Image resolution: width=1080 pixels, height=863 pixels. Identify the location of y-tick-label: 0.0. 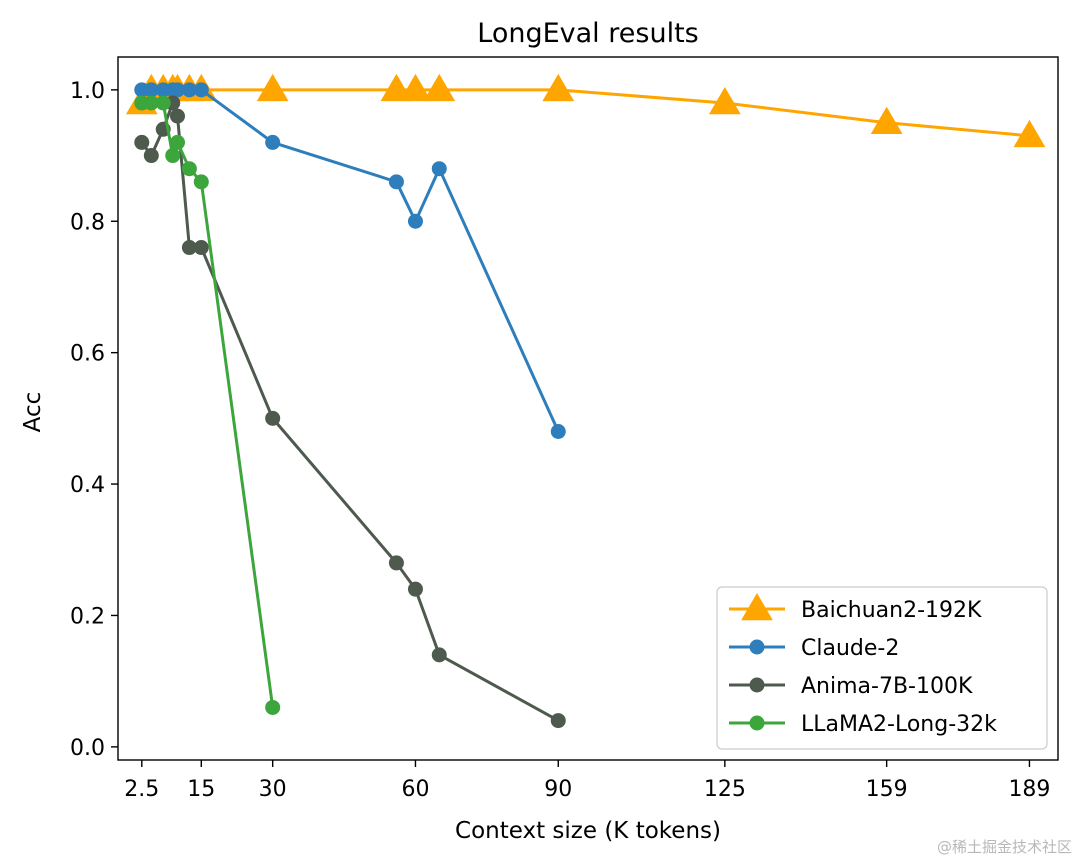
(87, 748).